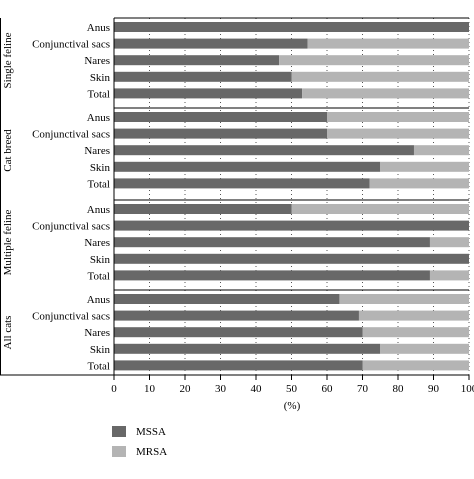  What do you see at coordinates (434, 389) in the screenshot?
I see `x-tick-label: 90` at bounding box center [434, 389].